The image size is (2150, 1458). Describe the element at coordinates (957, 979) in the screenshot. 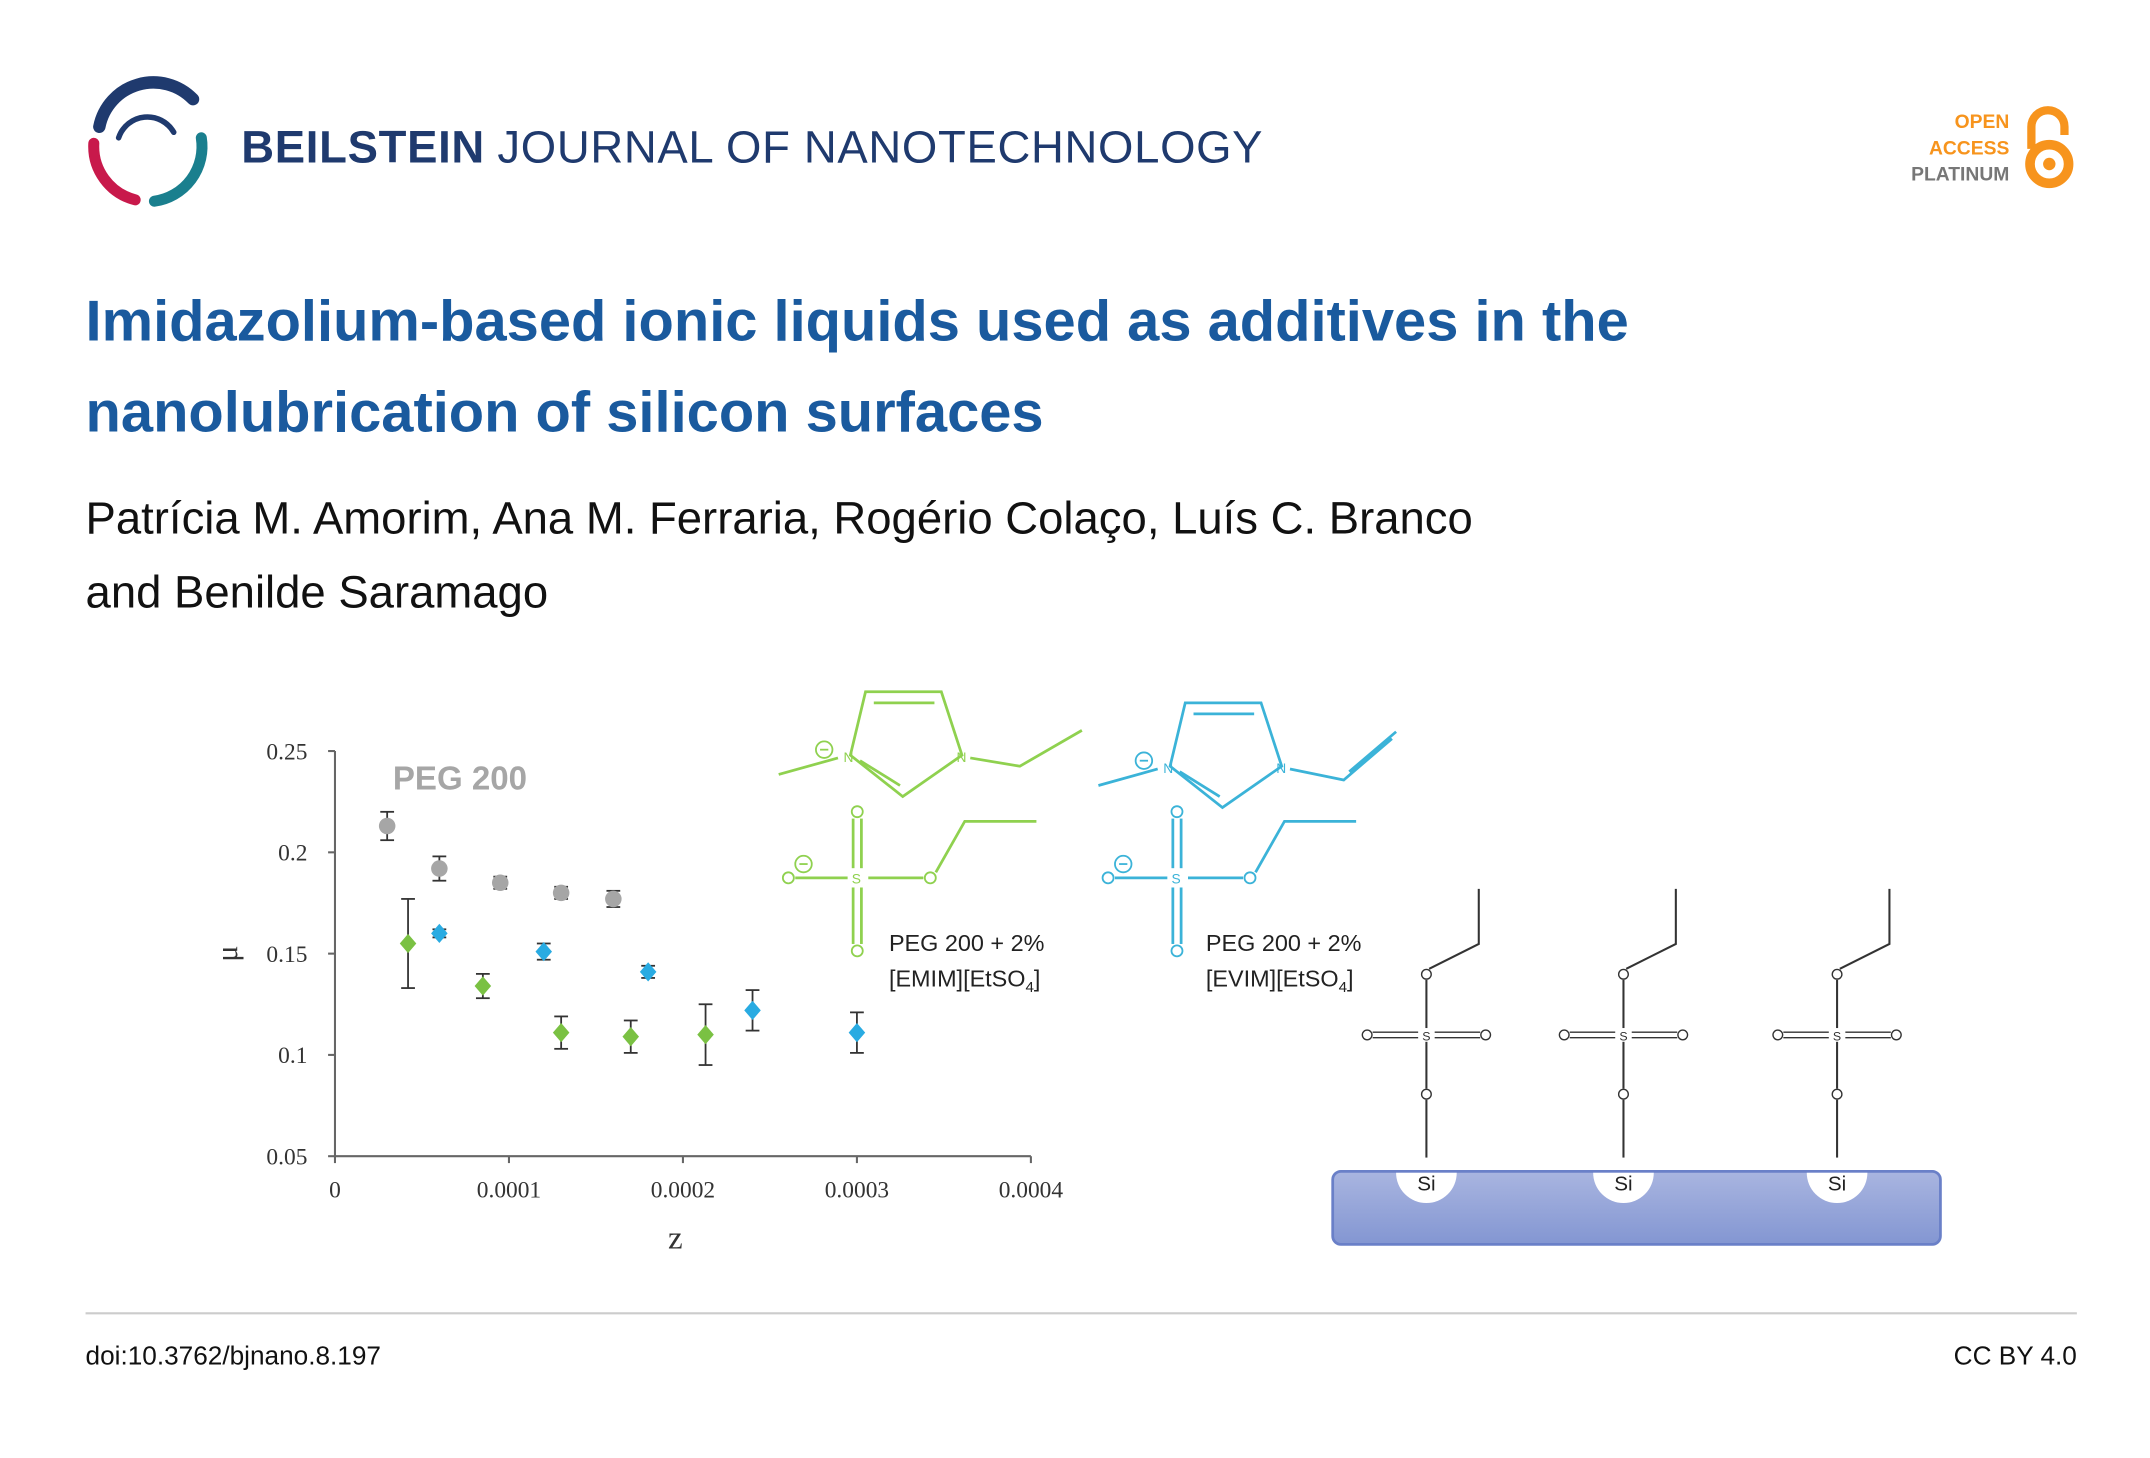

I see `caption-text: [EMIM][EtSO` at that location.